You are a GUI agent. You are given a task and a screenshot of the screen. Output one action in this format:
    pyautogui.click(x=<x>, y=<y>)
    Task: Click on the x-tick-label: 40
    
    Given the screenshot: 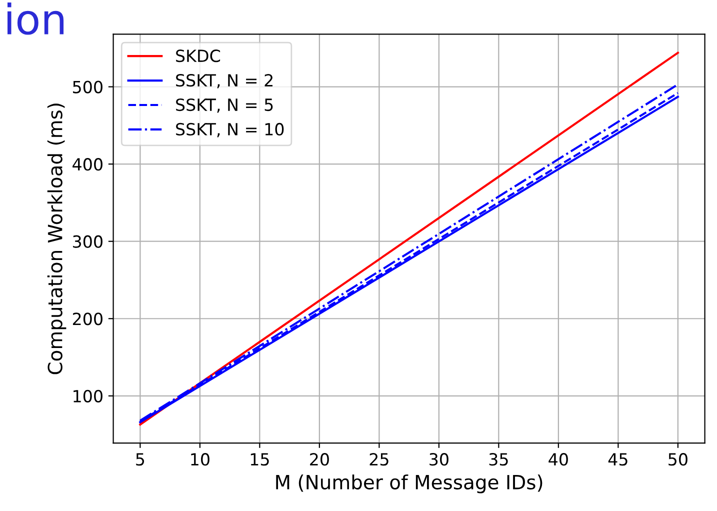 What is the action you would take?
    pyautogui.click(x=558, y=459)
    